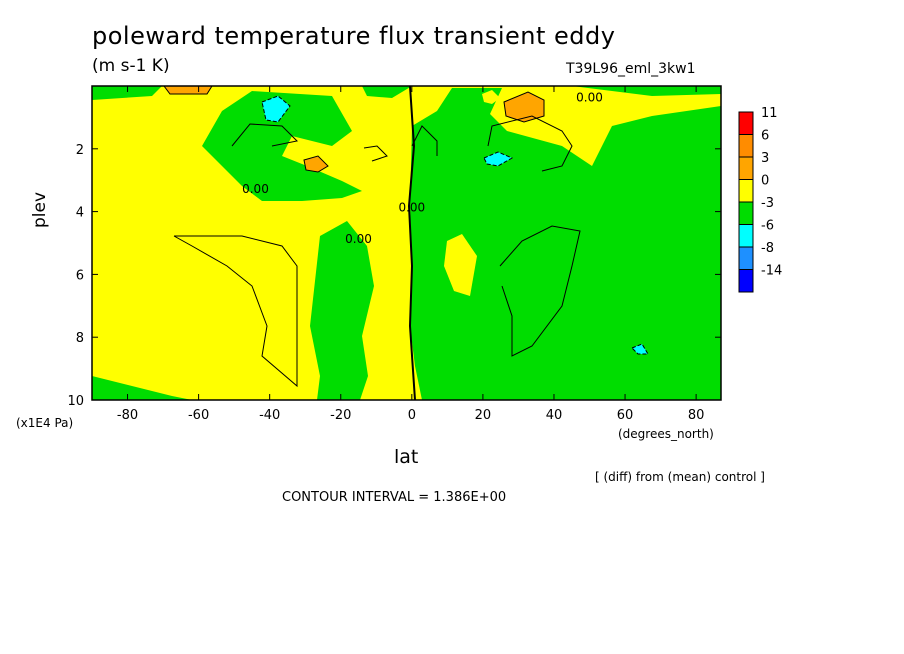 Image resolution: width=904 pixels, height=654 pixels. What do you see at coordinates (765, 181) in the screenshot?
I see `colorbar-label: 0` at bounding box center [765, 181].